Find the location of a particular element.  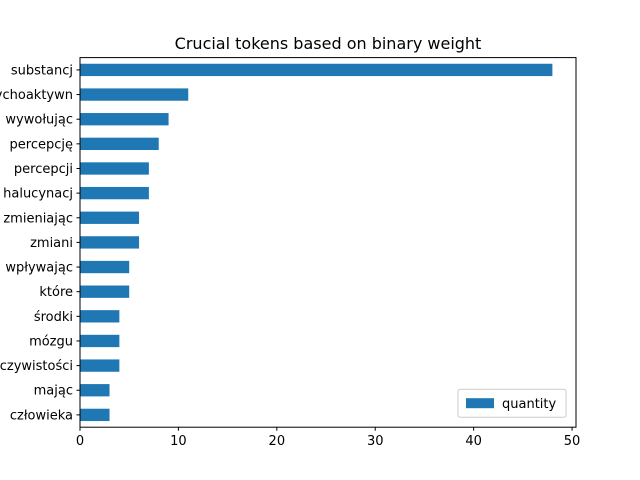

legend-box is located at coordinates (512, 403).